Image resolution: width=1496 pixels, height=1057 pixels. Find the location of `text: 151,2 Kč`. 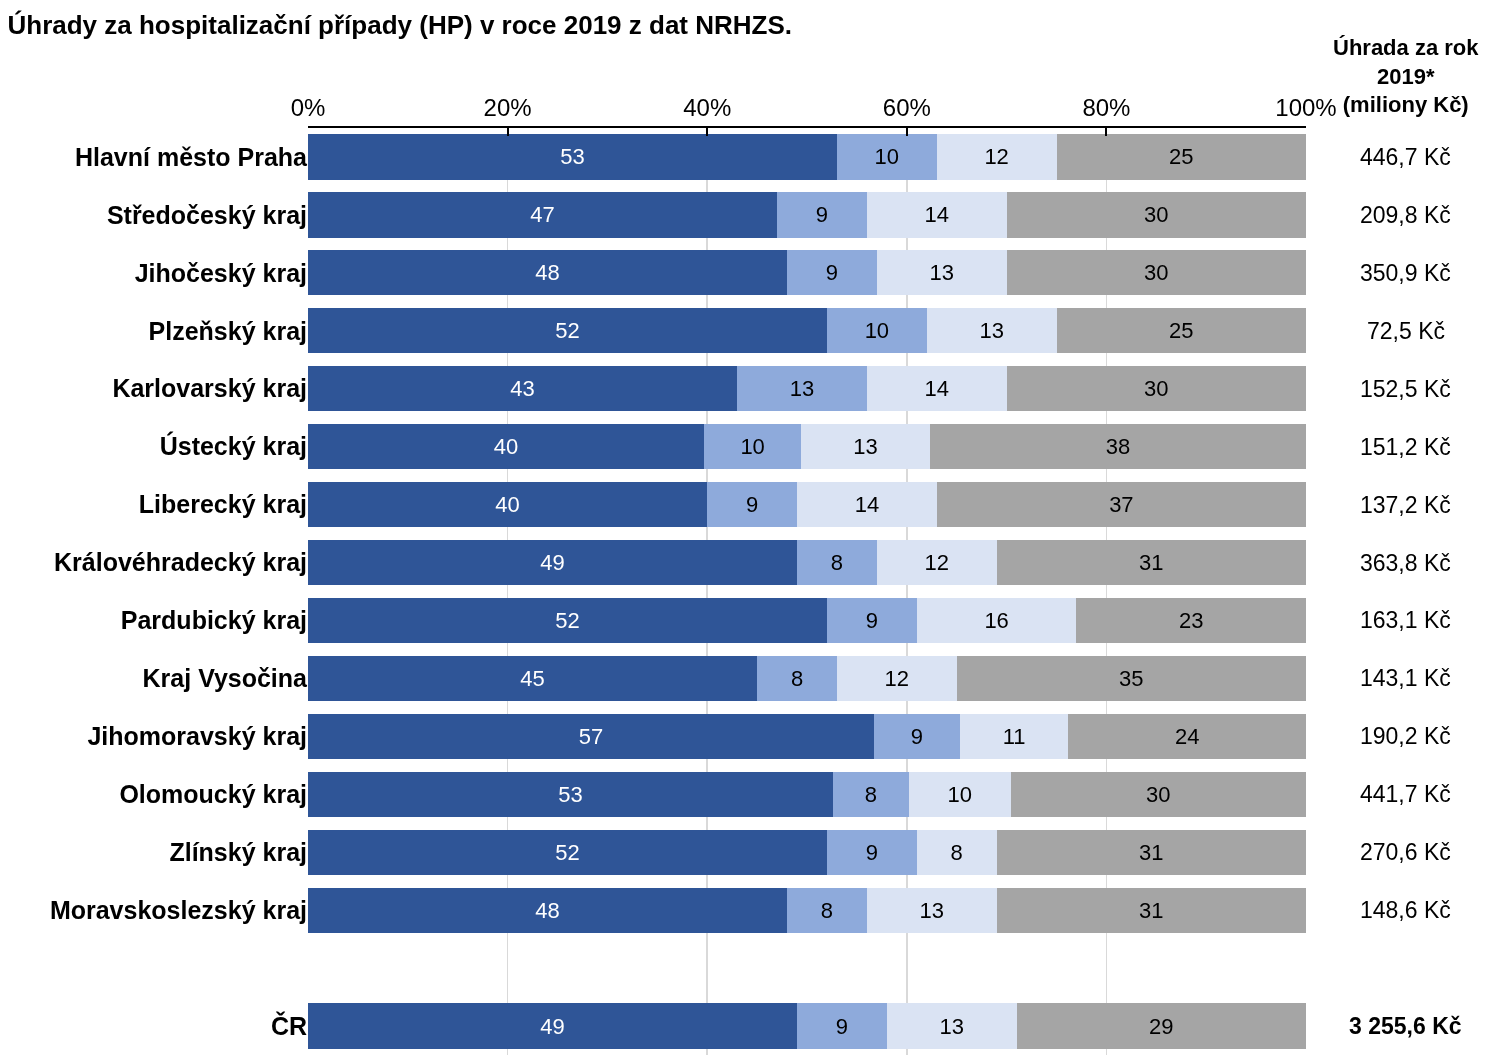

text: 151,2 Kč is located at coordinates (1405, 447).